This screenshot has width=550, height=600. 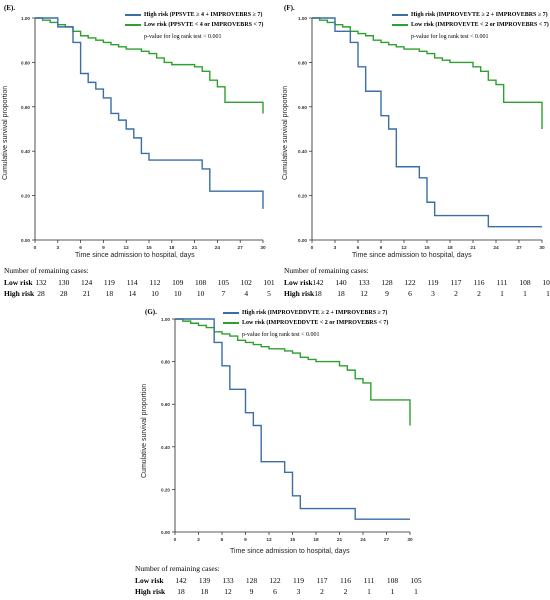 I want to click on x-tick-label: 9, so click(x=245, y=540).